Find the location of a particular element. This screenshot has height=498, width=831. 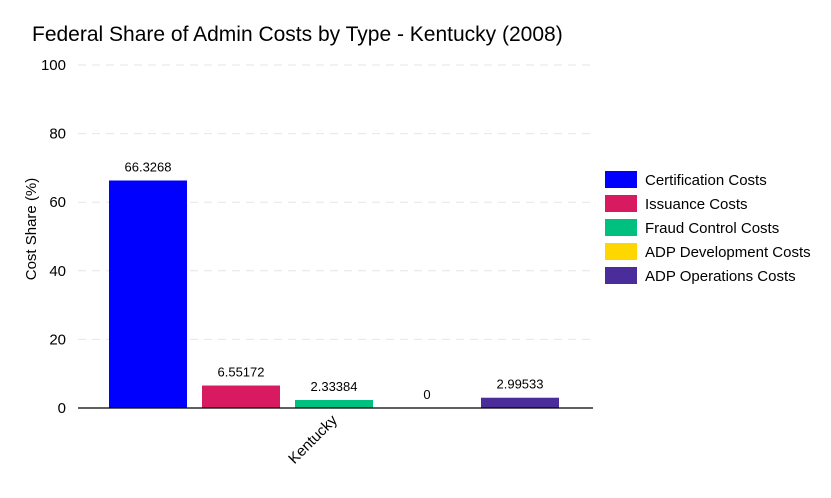

legend-label-adp-operations-costs: ADP Operations Costs is located at coordinates (720, 276).